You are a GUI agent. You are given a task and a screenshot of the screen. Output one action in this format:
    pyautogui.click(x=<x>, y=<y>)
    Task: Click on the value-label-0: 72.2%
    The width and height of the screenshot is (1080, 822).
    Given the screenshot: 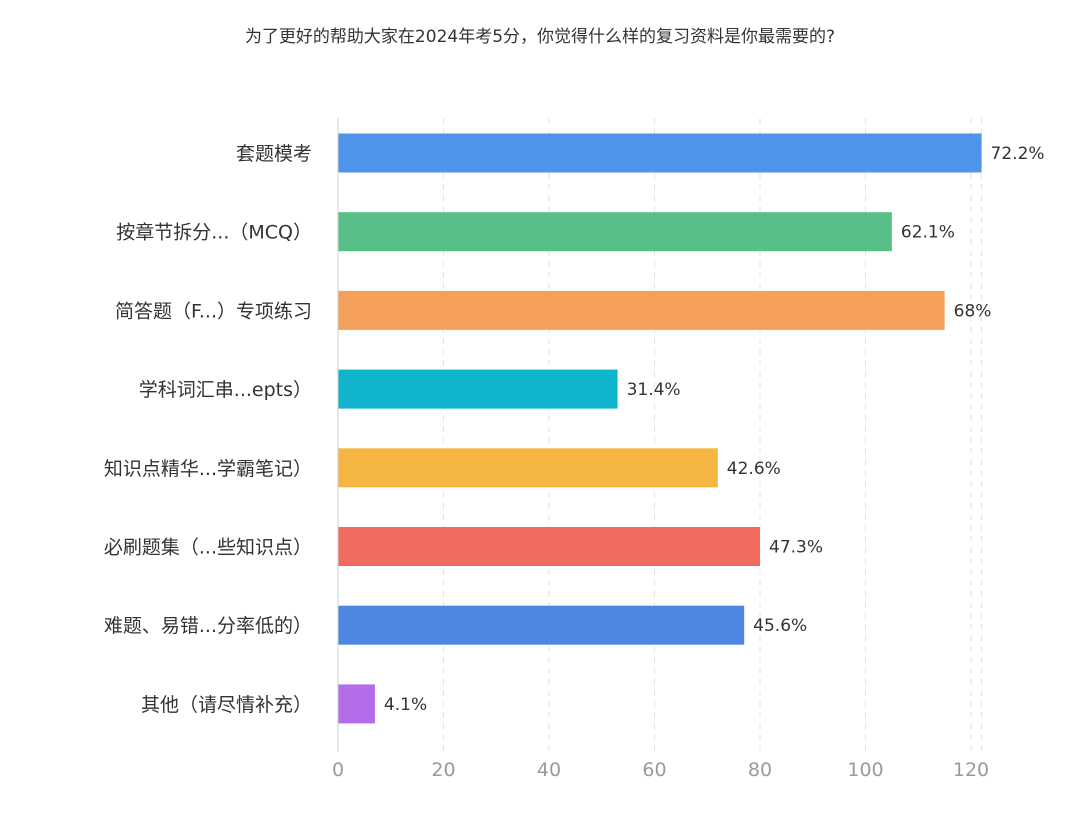 What is the action you would take?
    pyautogui.click(x=1018, y=154)
    